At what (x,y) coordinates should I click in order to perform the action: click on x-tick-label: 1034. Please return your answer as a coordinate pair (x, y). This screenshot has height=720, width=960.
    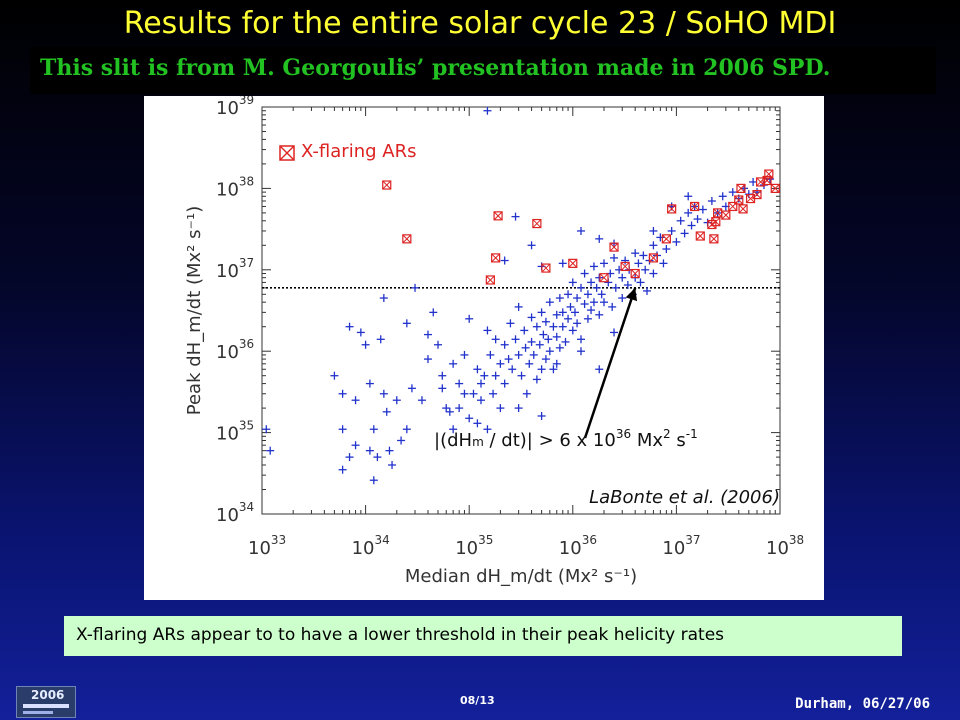
    Looking at the image, I should click on (371, 546).